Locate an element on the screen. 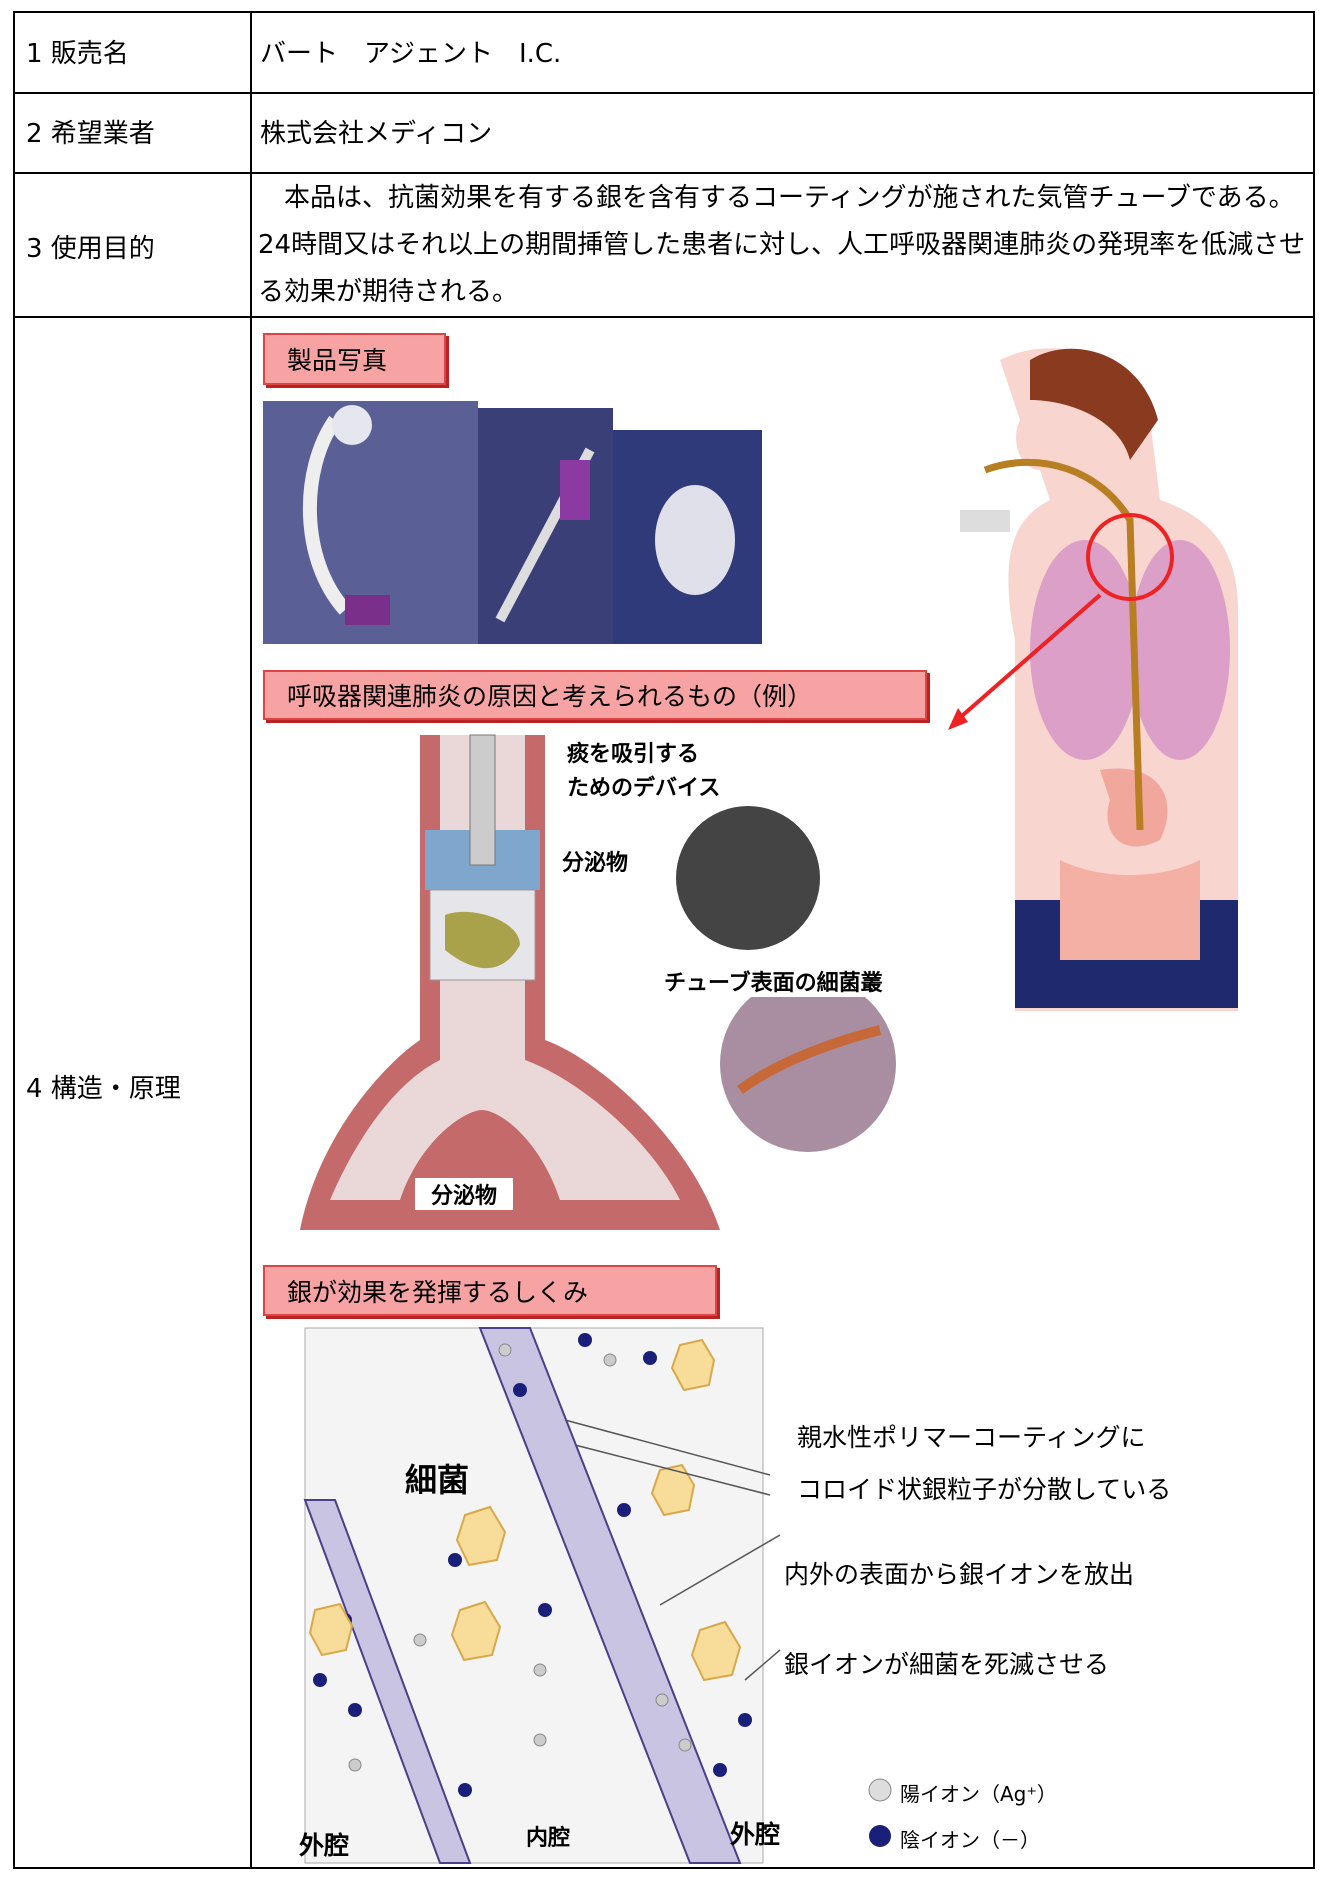 The width and height of the screenshot is (1328, 1877). section-heading: 製品写真 is located at coordinates (354, 359).